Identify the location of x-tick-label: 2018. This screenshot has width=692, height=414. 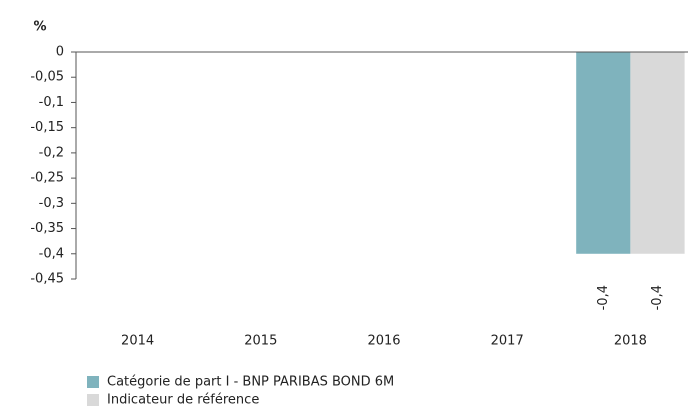
(630, 341).